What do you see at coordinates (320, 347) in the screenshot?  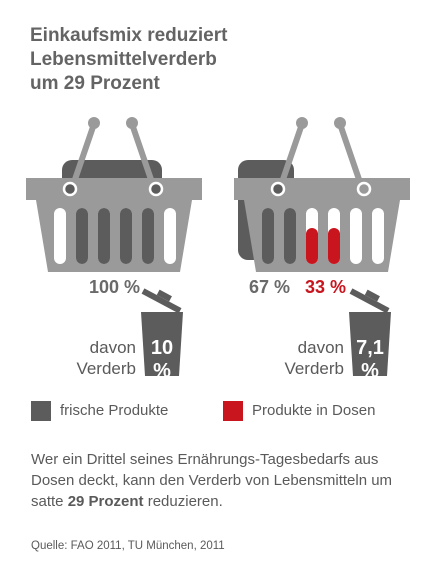 I see `davon-label-right: davon` at bounding box center [320, 347].